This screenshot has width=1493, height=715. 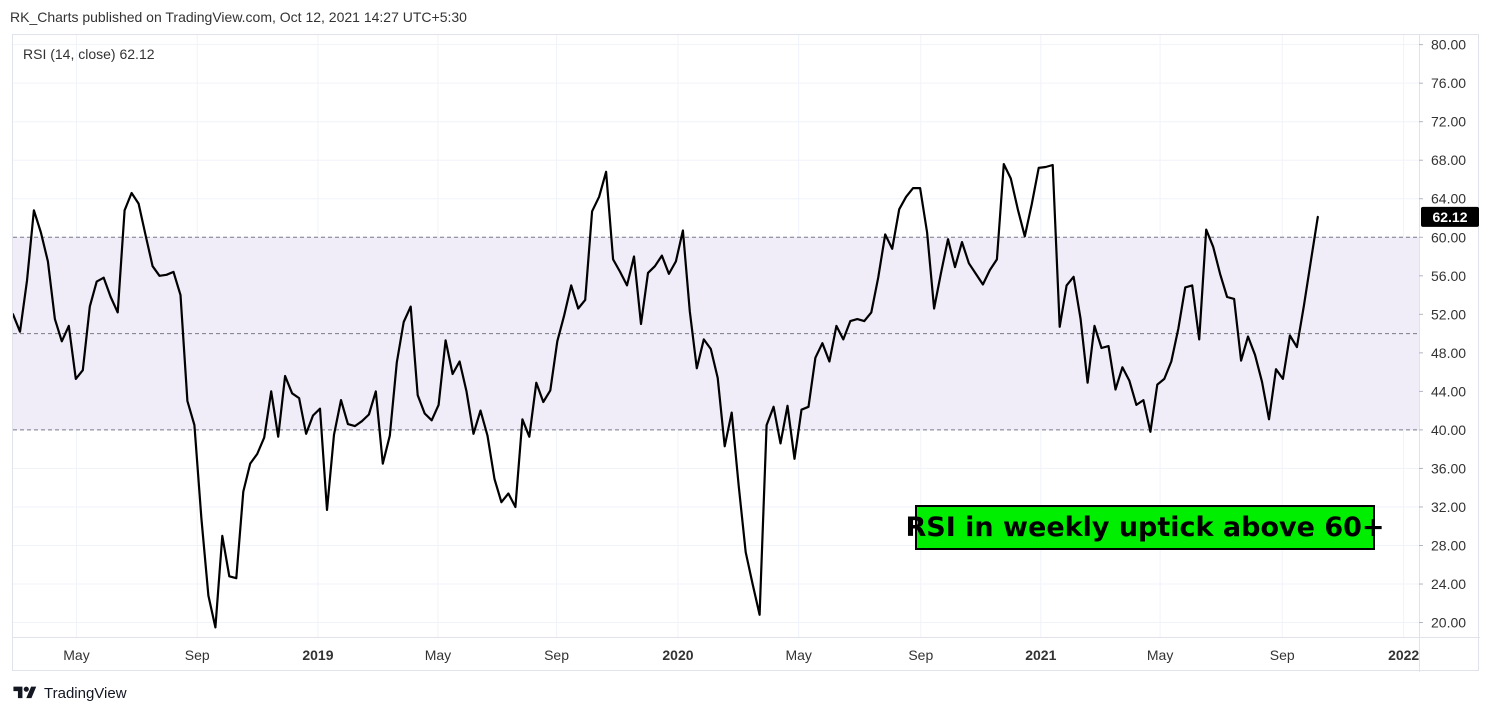 What do you see at coordinates (1448, 584) in the screenshot?
I see `y-tick-label: 24.00` at bounding box center [1448, 584].